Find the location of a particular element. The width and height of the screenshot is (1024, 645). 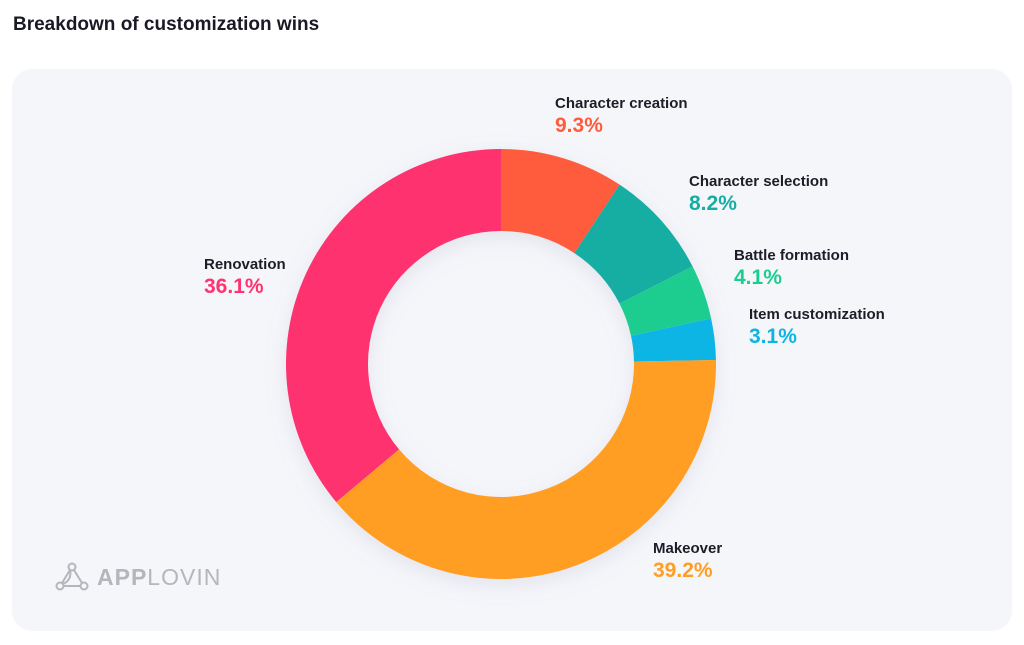

slice-renovation is located at coordinates (393, 326).